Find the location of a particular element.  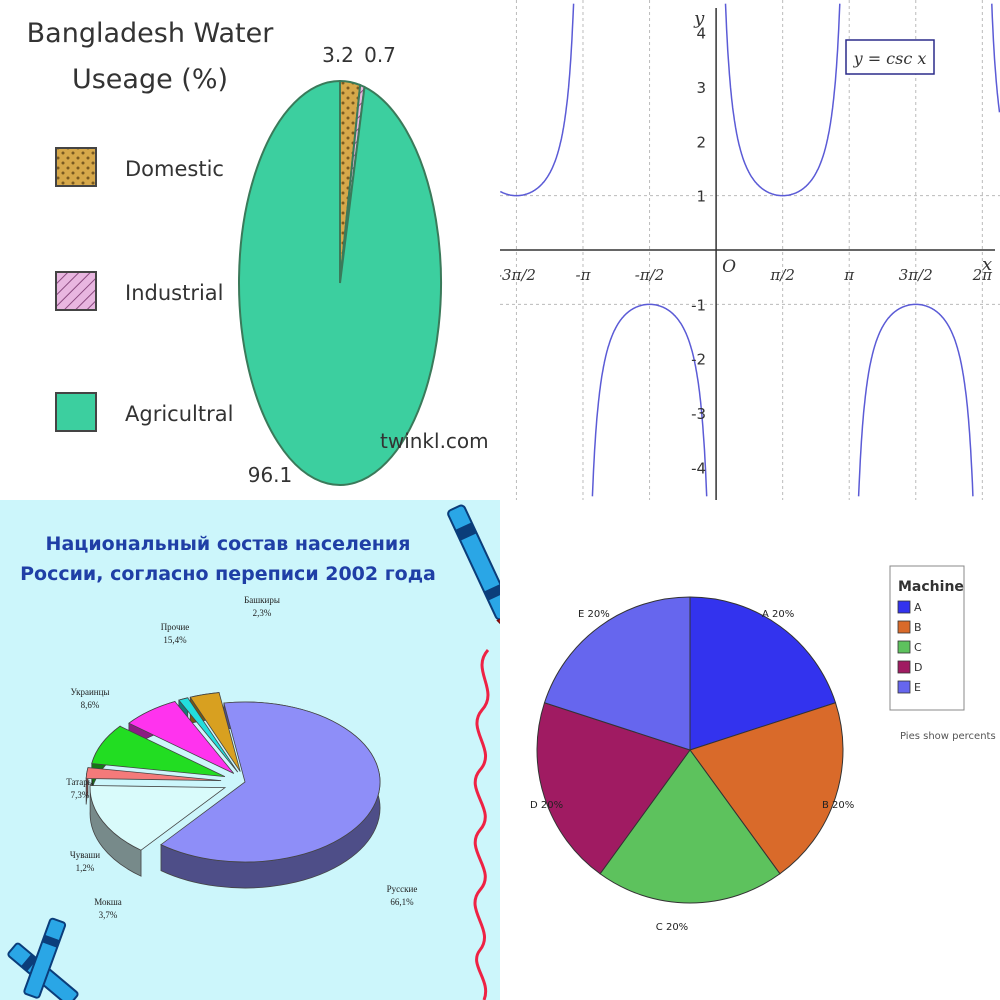

legend-label-industrial: Industrial is located at coordinates (174, 293).